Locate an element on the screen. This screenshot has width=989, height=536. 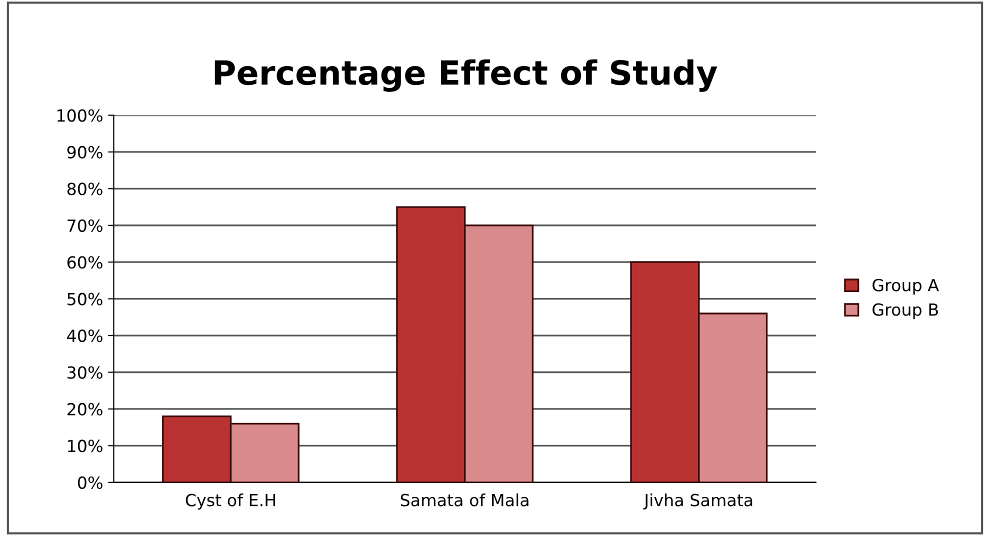
y-tick-label: 100% is located at coordinates (80, 115).